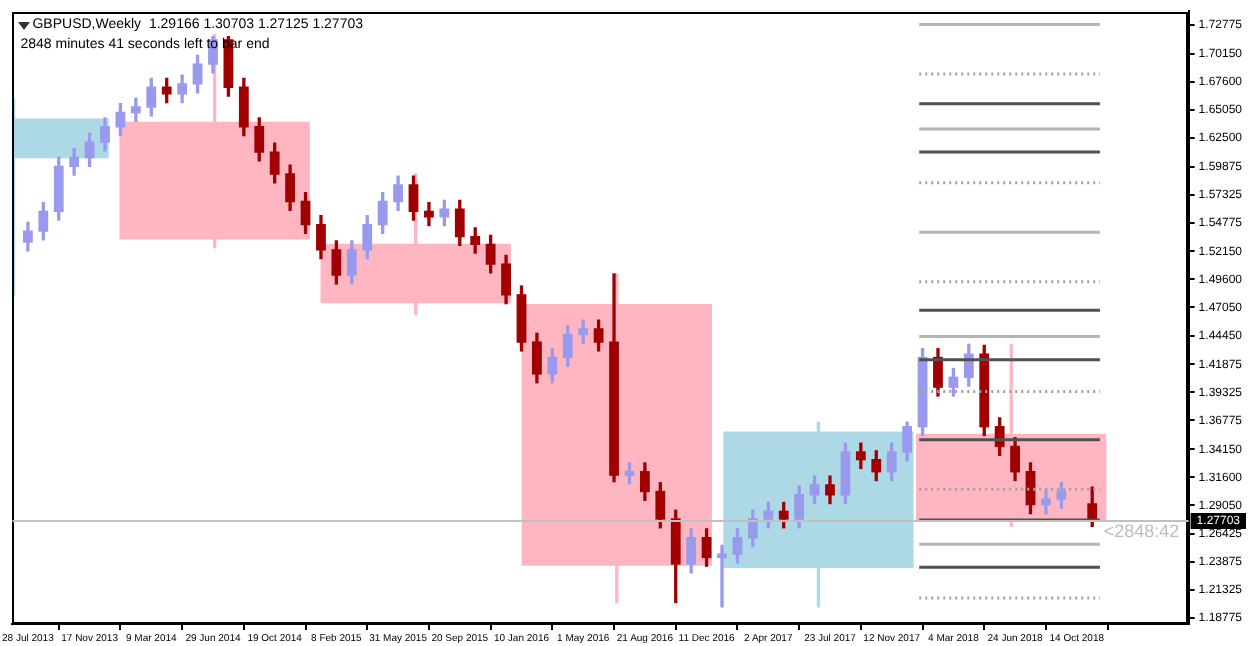  Describe the element at coordinates (1141, 531) in the screenshot. I see `annotation: <2848:42` at that location.